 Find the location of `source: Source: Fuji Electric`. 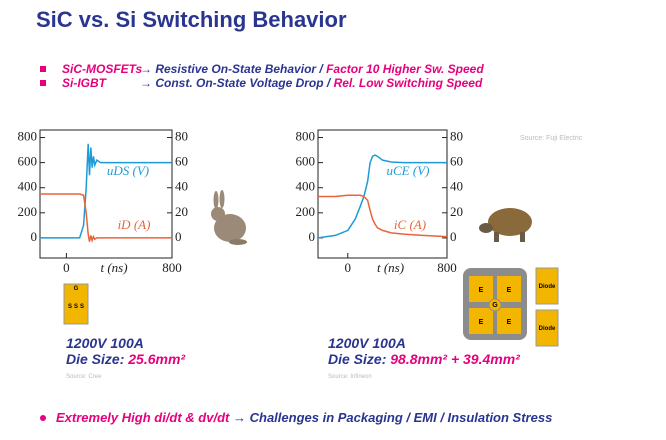

source: Source: Fuji Electric is located at coordinates (551, 138).